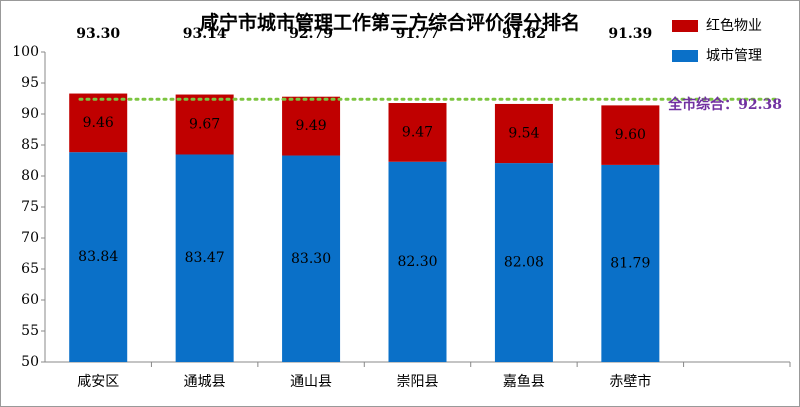  I want to click on y-tick-label: 70, so click(30, 238).